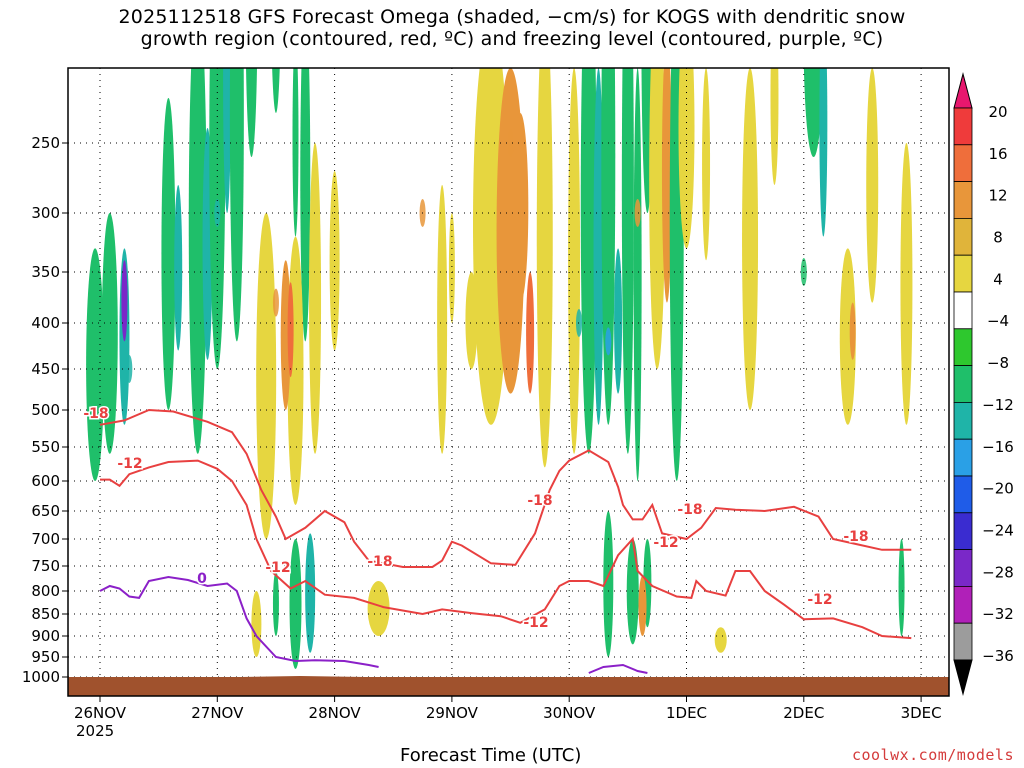  Describe the element at coordinates (45, 511) in the screenshot. I see `y-tick-label: 650` at that location.